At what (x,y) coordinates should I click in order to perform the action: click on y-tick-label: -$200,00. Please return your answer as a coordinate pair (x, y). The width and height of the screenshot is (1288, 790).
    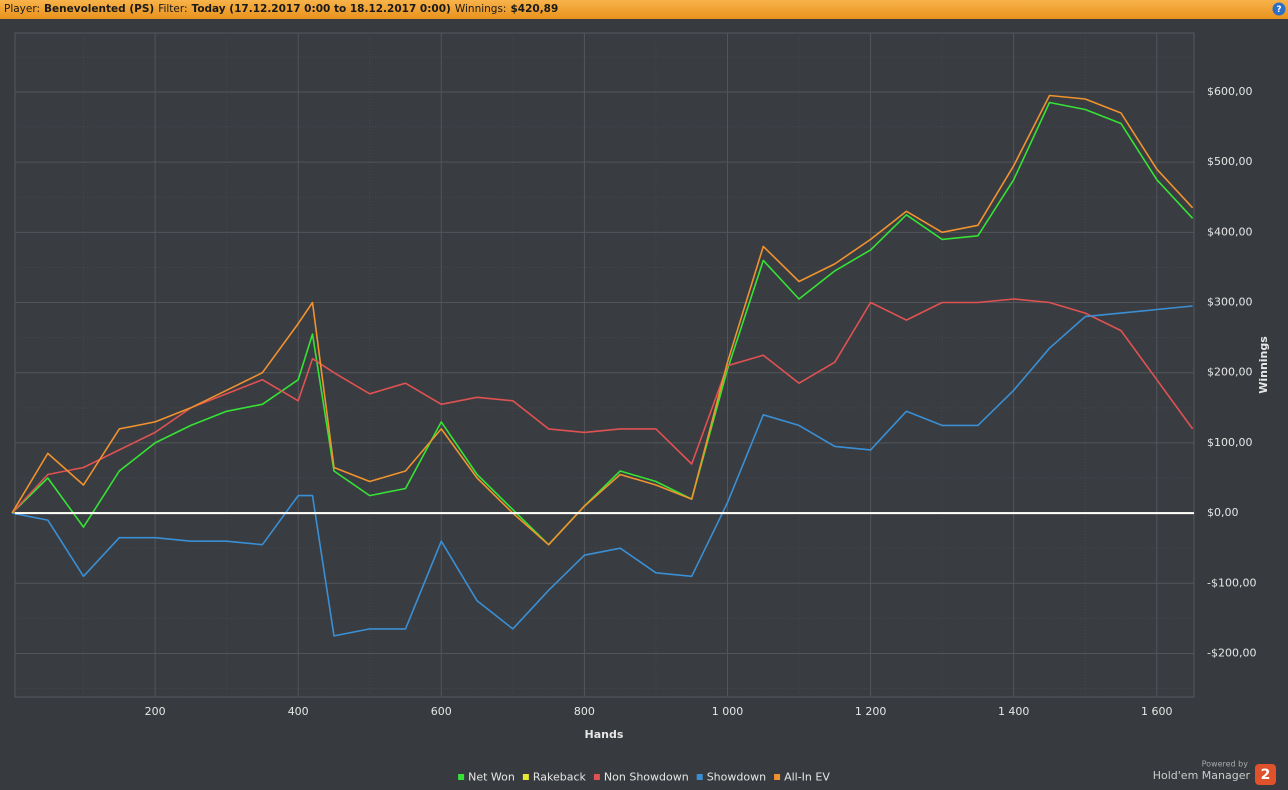
    Looking at the image, I should click on (1231, 652).